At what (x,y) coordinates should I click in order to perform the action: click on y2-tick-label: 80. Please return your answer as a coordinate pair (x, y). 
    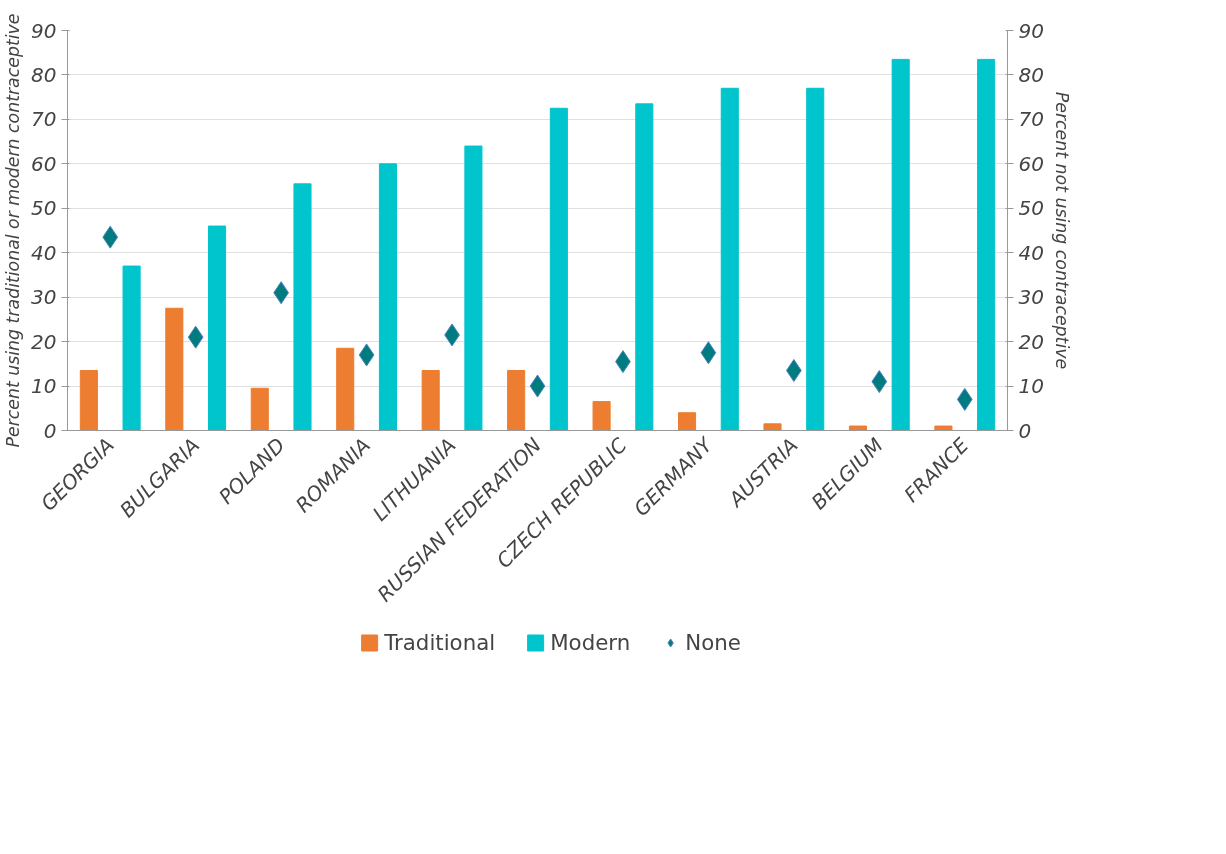
    Looking at the image, I should click on (1031, 74).